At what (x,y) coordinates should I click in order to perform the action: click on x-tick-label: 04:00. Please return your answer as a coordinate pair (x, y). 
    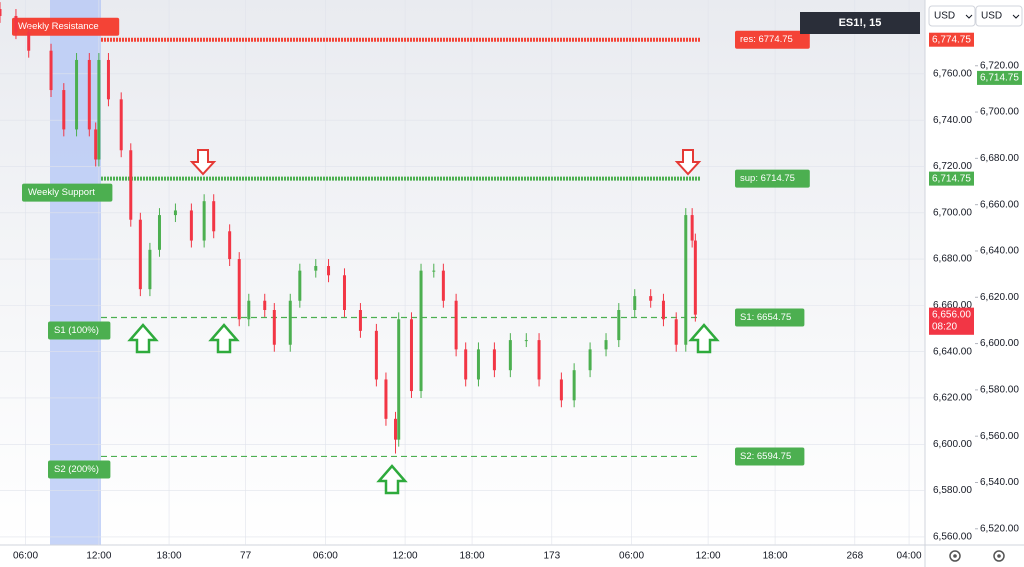
    Looking at the image, I should click on (909, 556).